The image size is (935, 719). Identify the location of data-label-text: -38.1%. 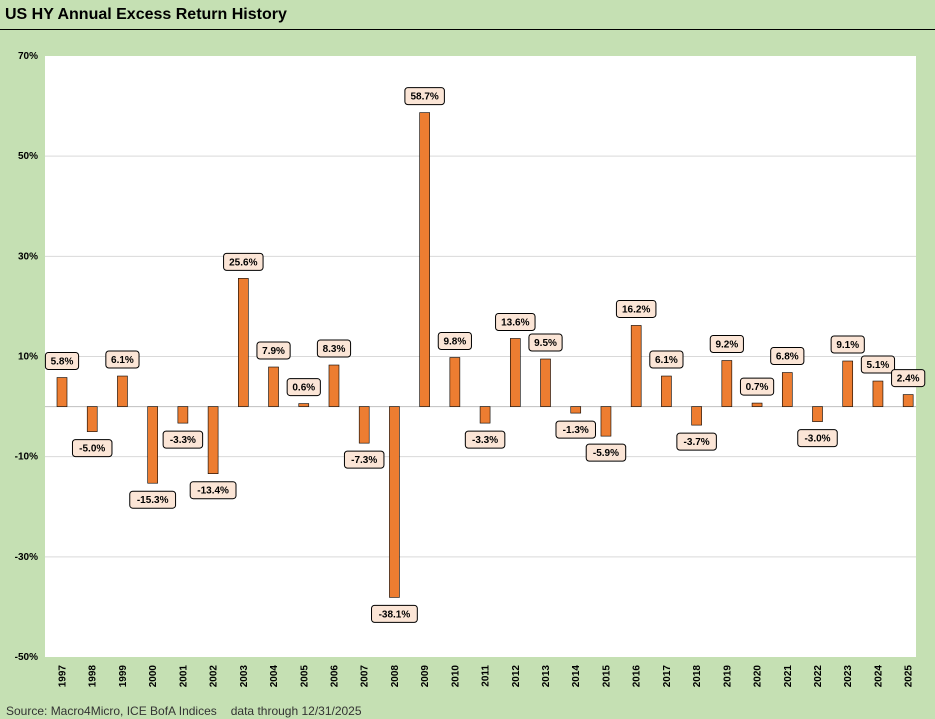
(395, 614).